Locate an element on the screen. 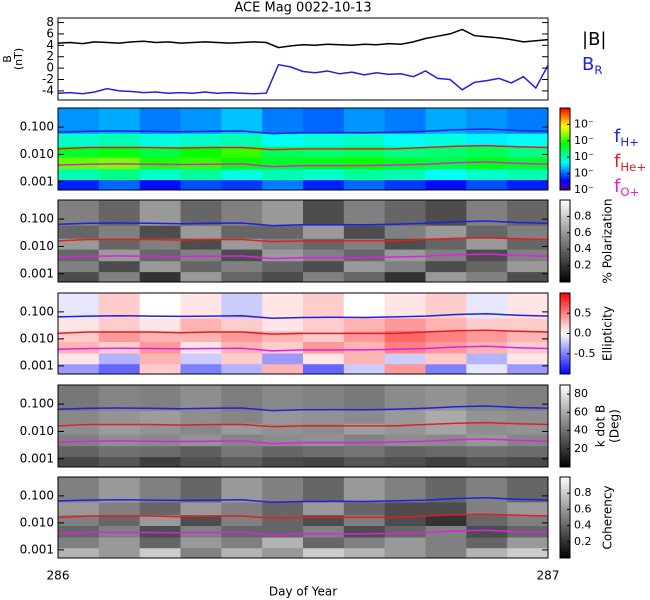 The width and height of the screenshot is (650, 600). y-axis-label: B is located at coordinates (7, 59).